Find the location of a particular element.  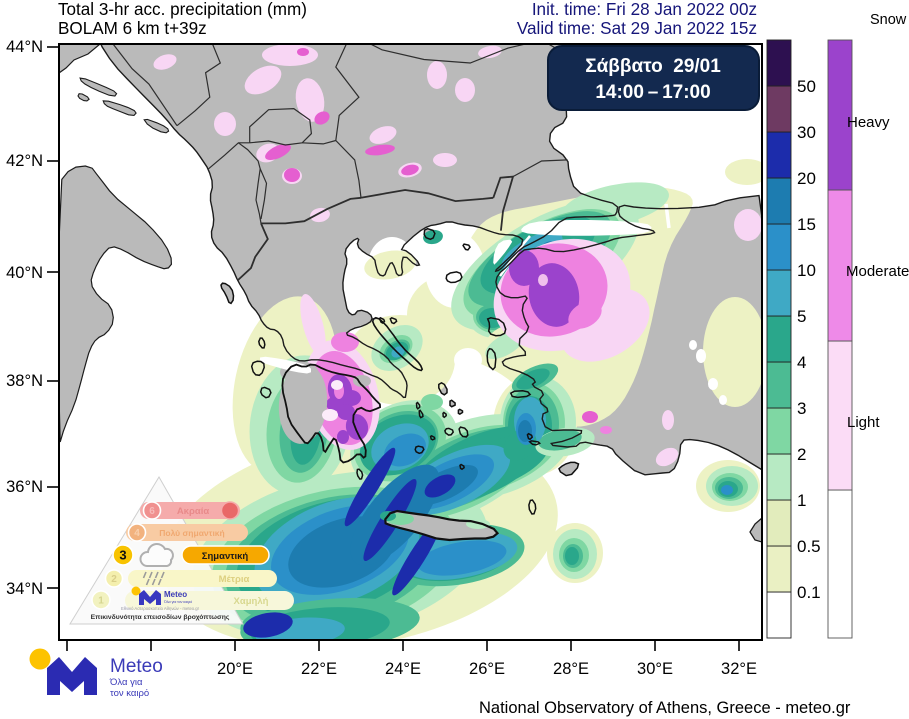

svg-text: 30°E is located at coordinates (655, 669).